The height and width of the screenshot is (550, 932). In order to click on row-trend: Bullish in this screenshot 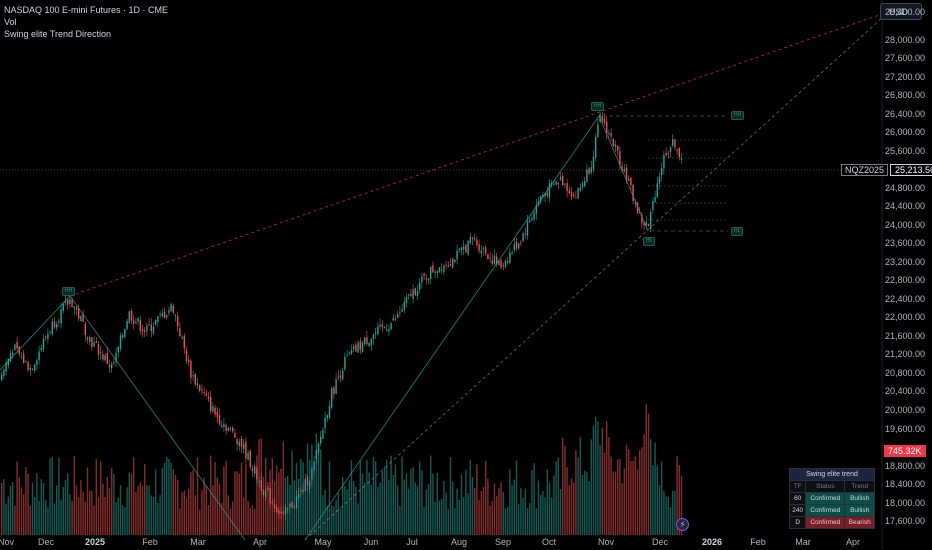, I will do `click(859, 498)`.